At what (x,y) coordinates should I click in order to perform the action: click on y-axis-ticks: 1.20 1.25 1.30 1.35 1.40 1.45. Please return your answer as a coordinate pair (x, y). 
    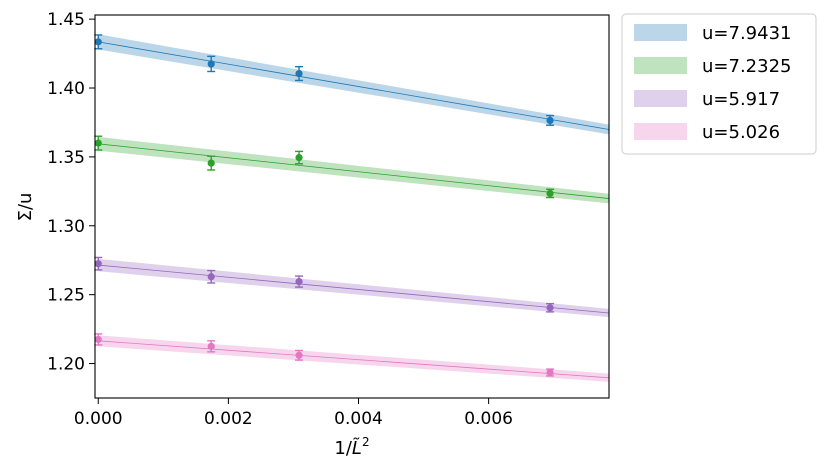
    Looking at the image, I should click on (71, 192).